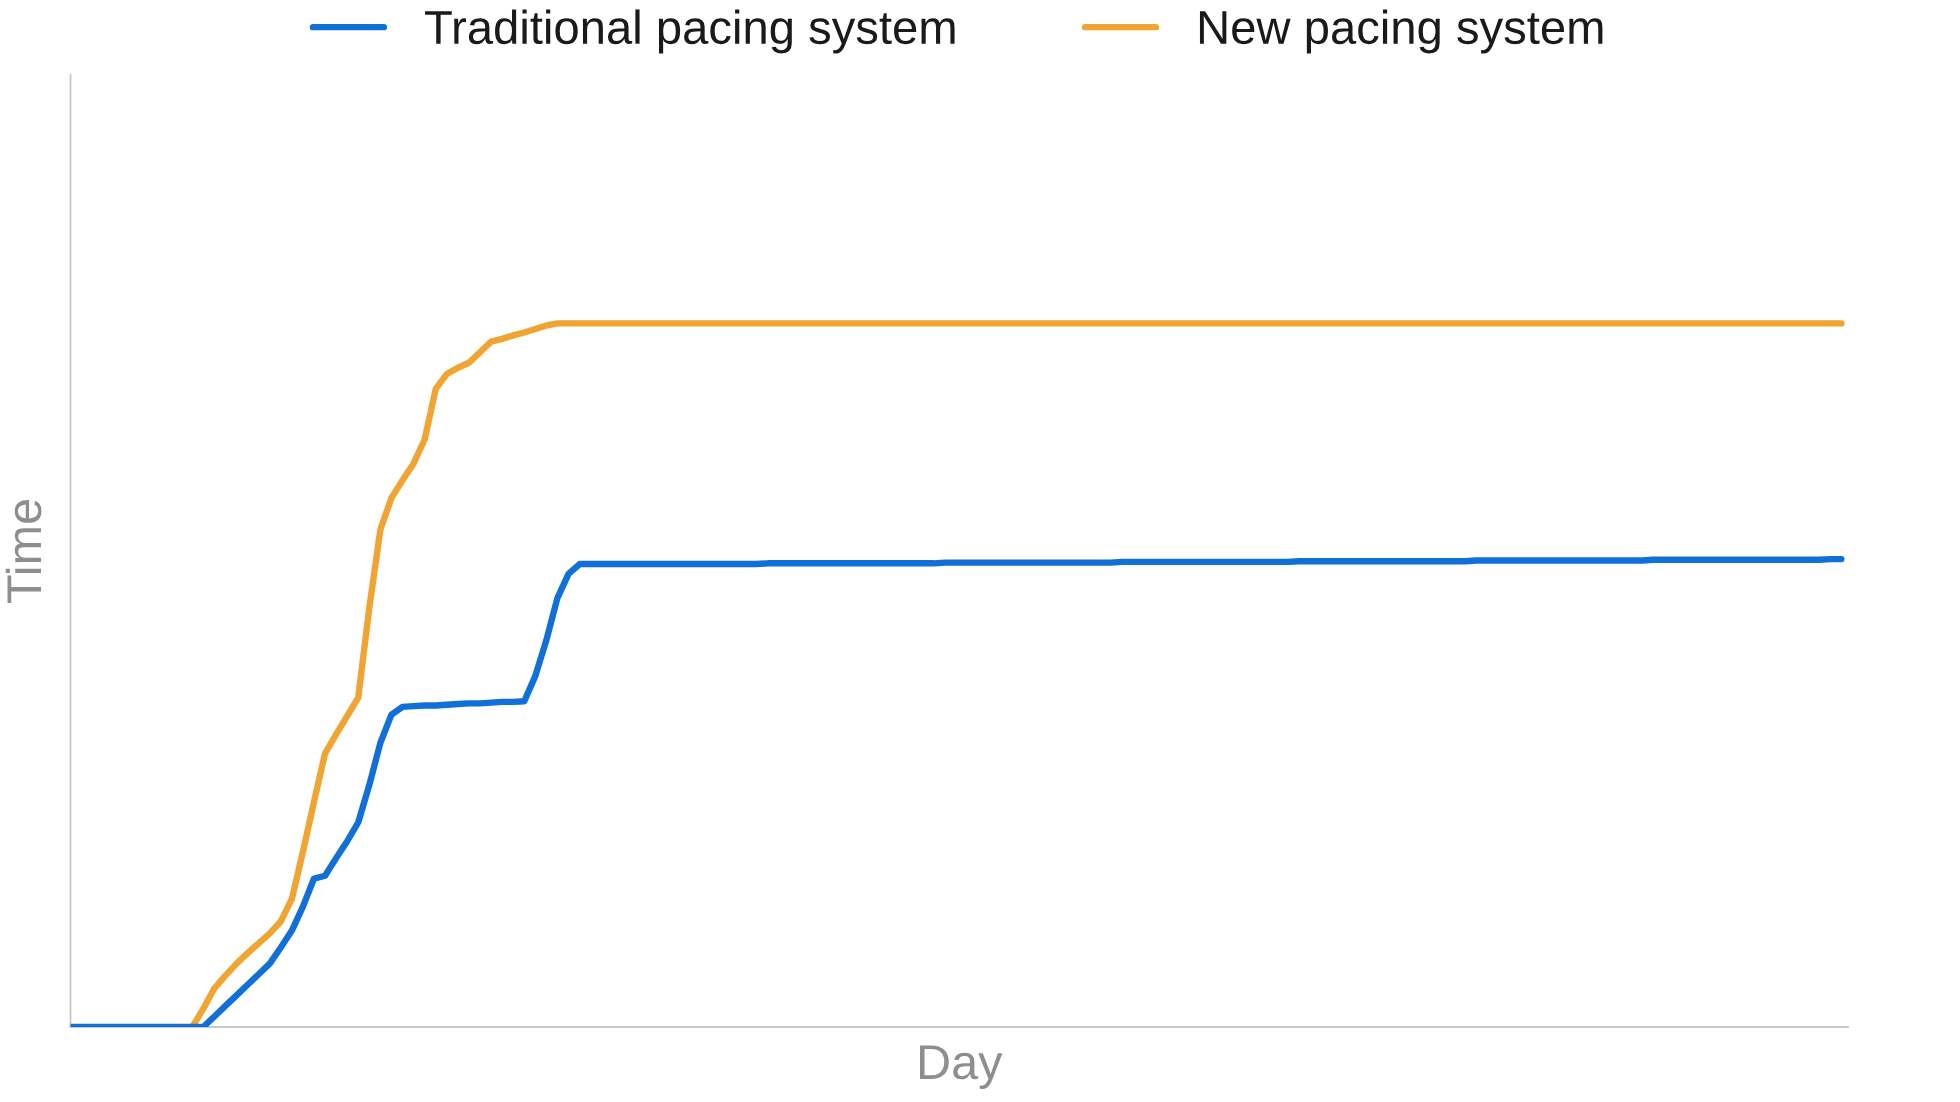 The height and width of the screenshot is (1102, 1960). What do you see at coordinates (961, 1067) in the screenshot?
I see `x-axis-title: Day` at bounding box center [961, 1067].